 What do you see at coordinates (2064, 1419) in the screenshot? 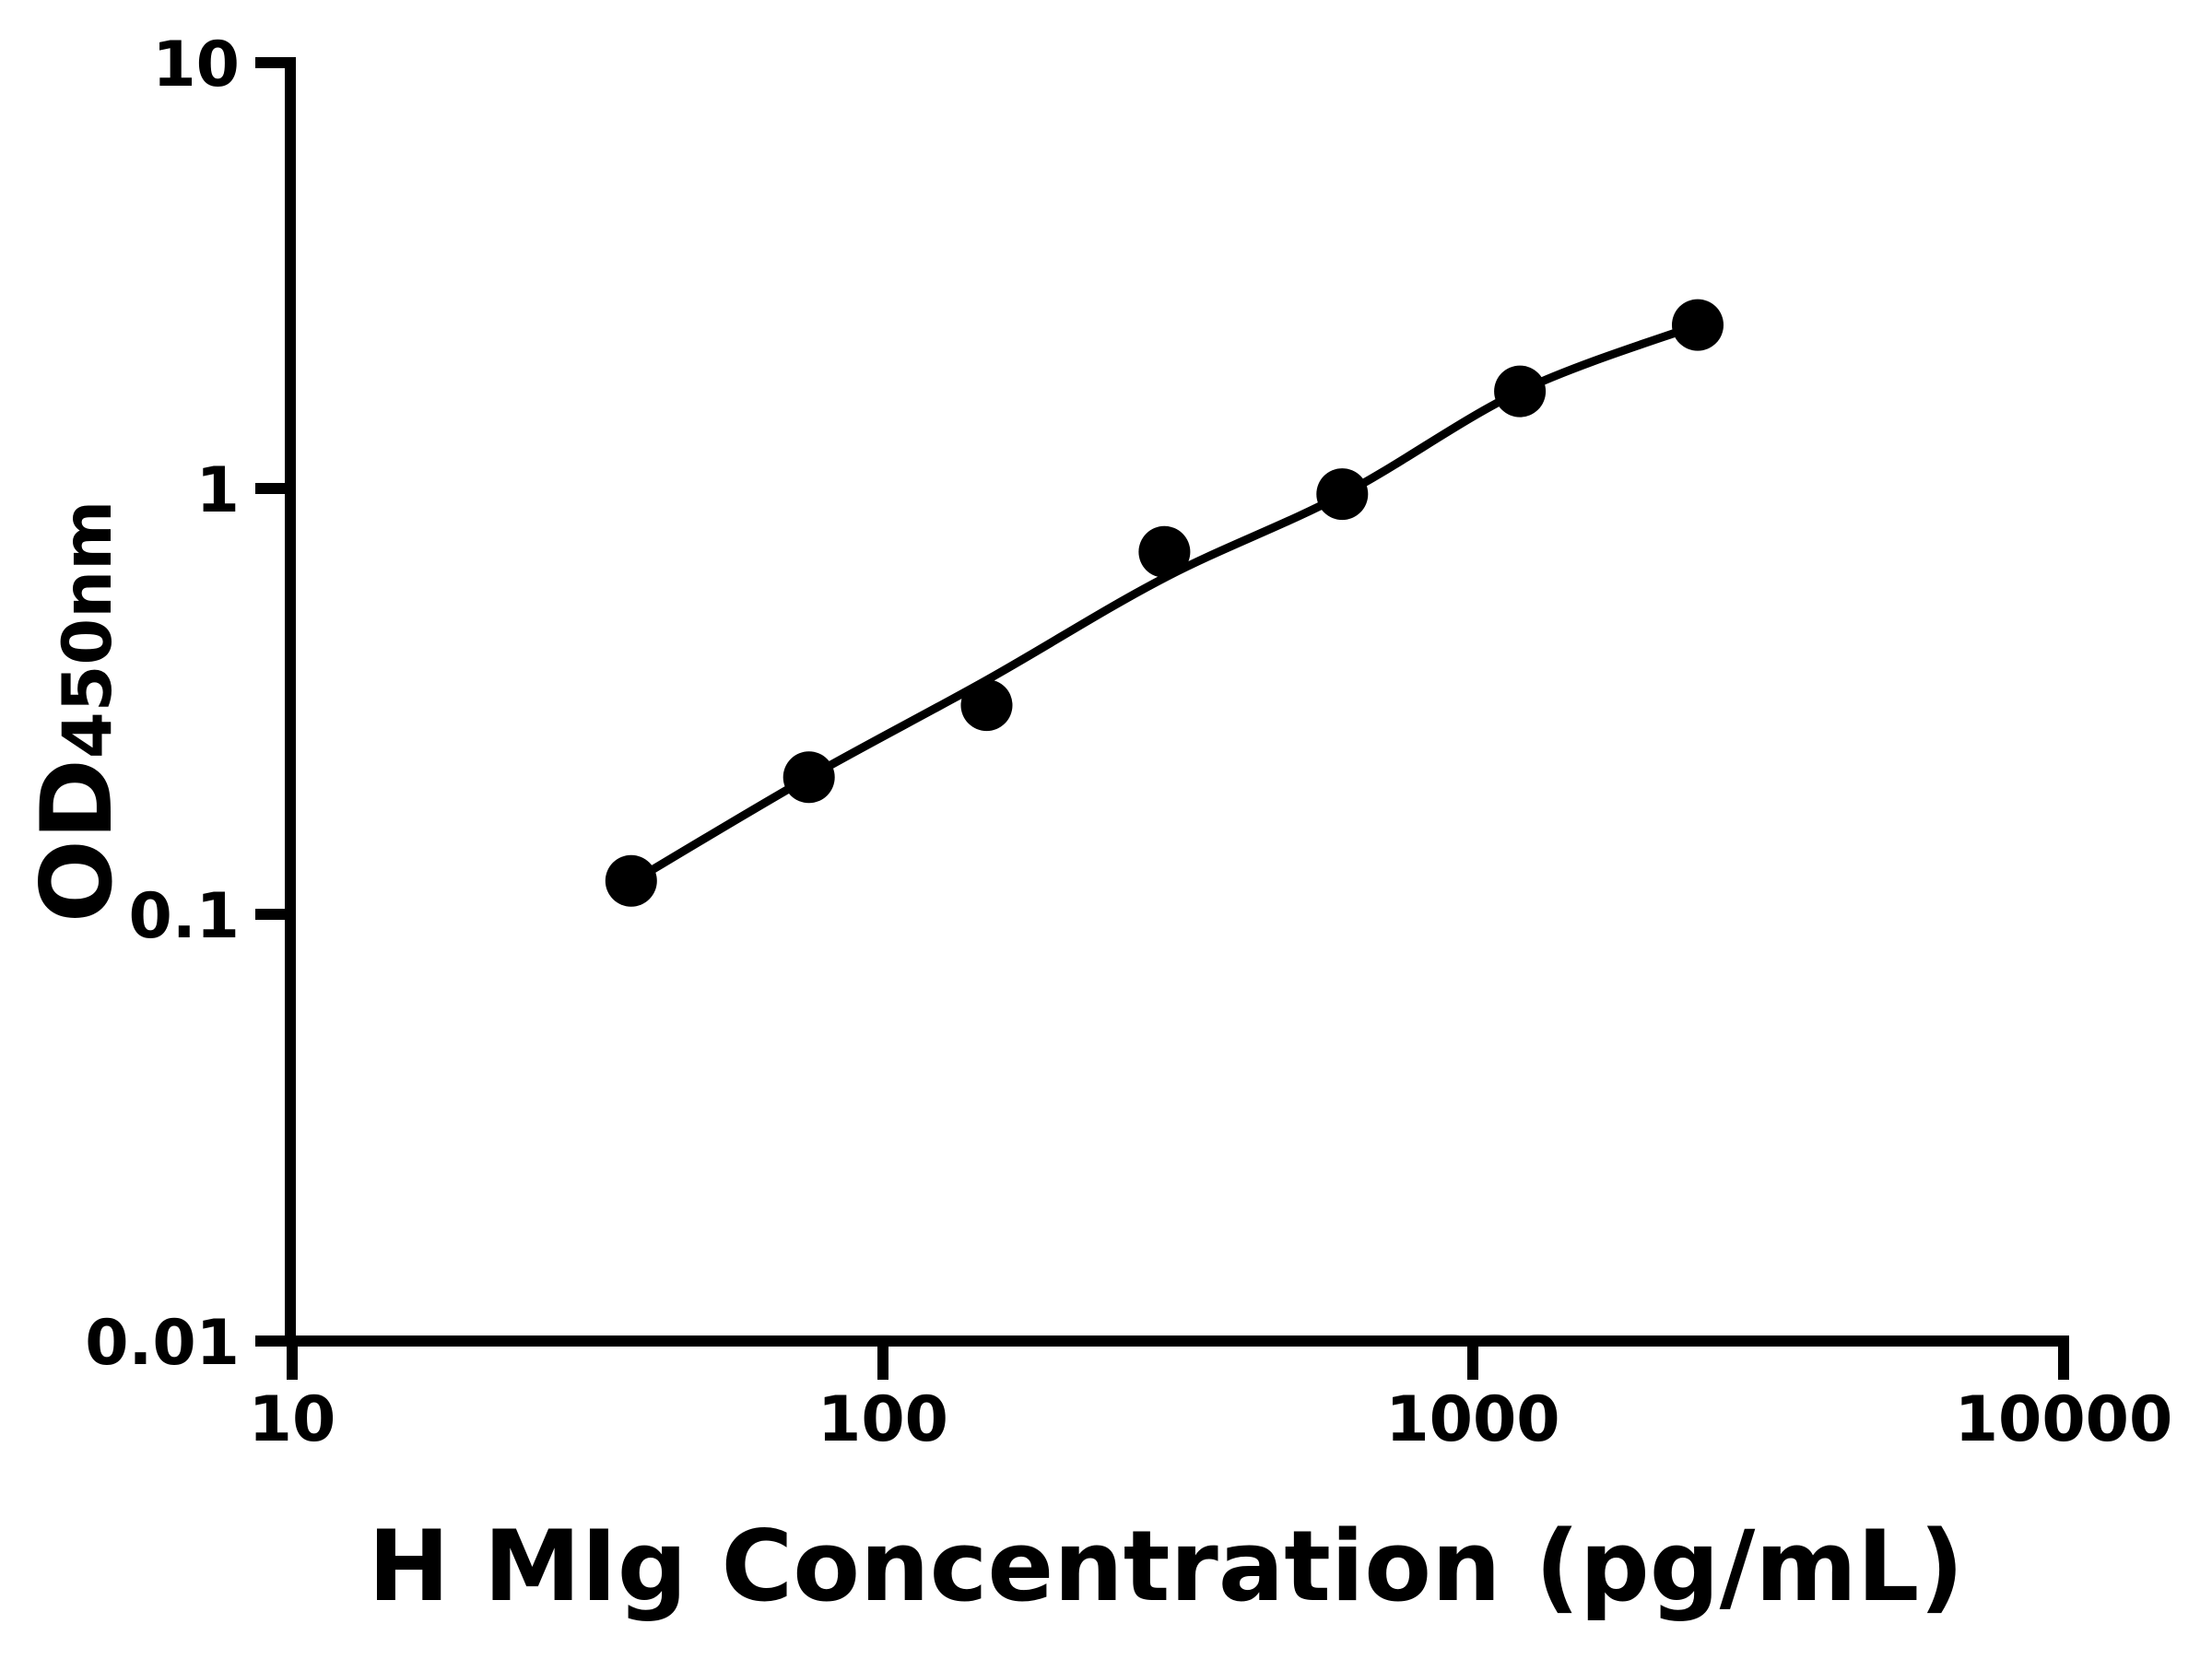
I see `x-tick-label-10000: 10000` at bounding box center [2064, 1419].